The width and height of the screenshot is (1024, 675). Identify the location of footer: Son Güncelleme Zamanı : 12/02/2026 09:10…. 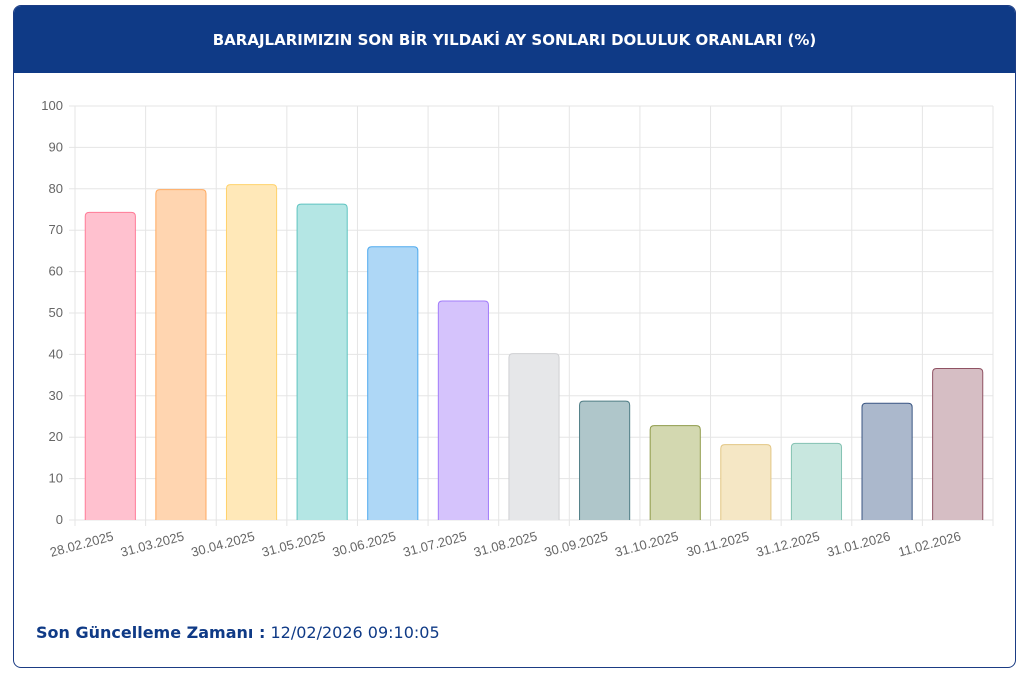
(238, 632).